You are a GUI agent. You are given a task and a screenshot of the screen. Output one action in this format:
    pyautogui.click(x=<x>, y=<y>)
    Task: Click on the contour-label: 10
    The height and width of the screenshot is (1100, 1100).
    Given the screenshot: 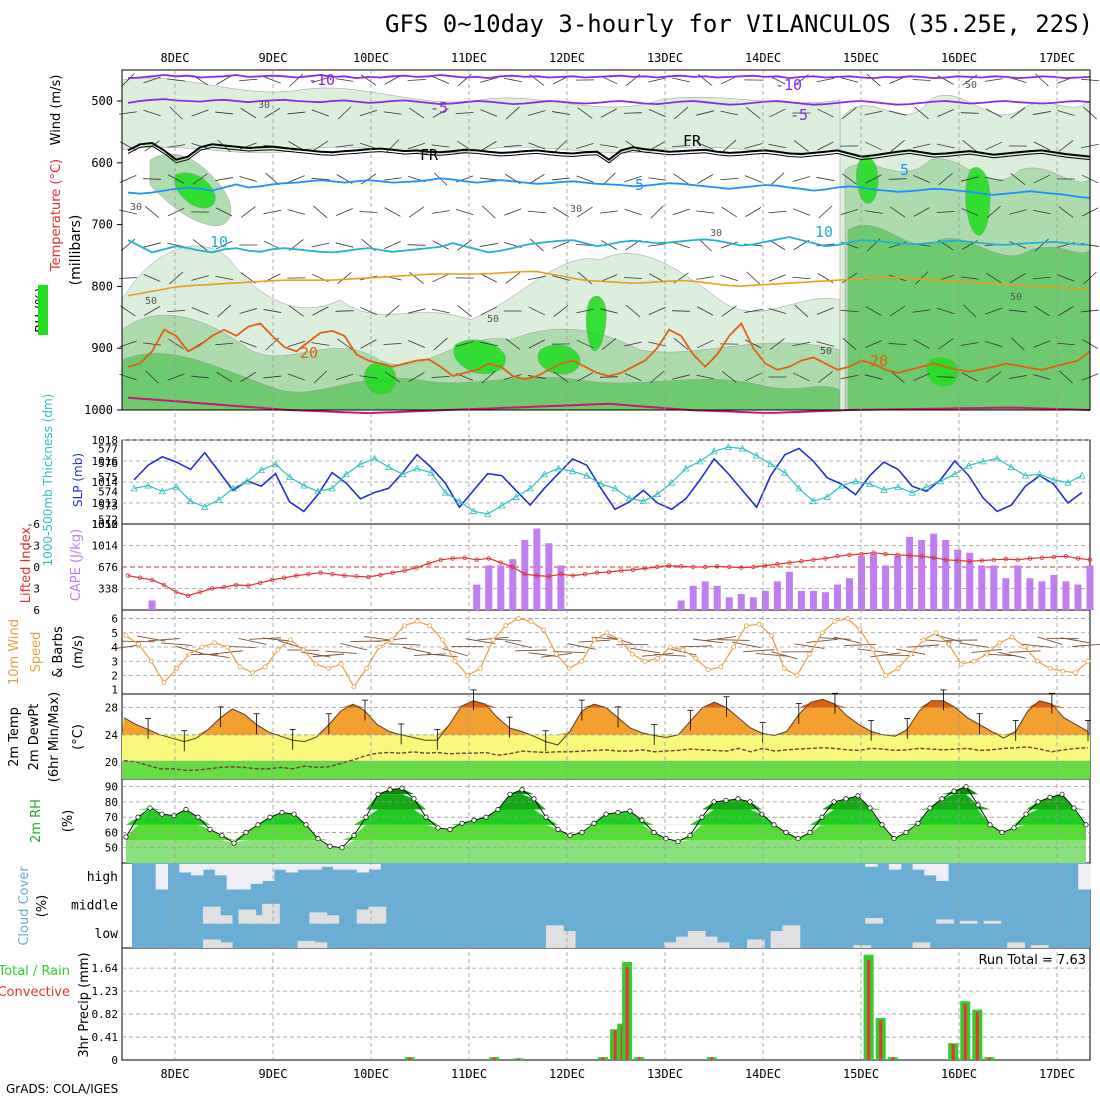 What is the action you would take?
    pyautogui.click(x=824, y=232)
    